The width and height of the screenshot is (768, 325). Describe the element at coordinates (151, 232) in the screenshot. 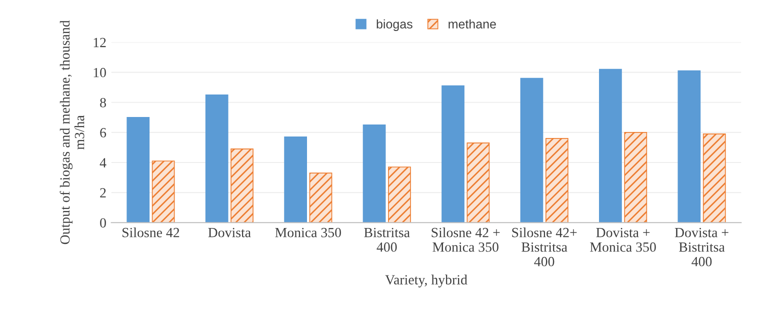

I see `x-tick-label: Silosne 42` at that location.